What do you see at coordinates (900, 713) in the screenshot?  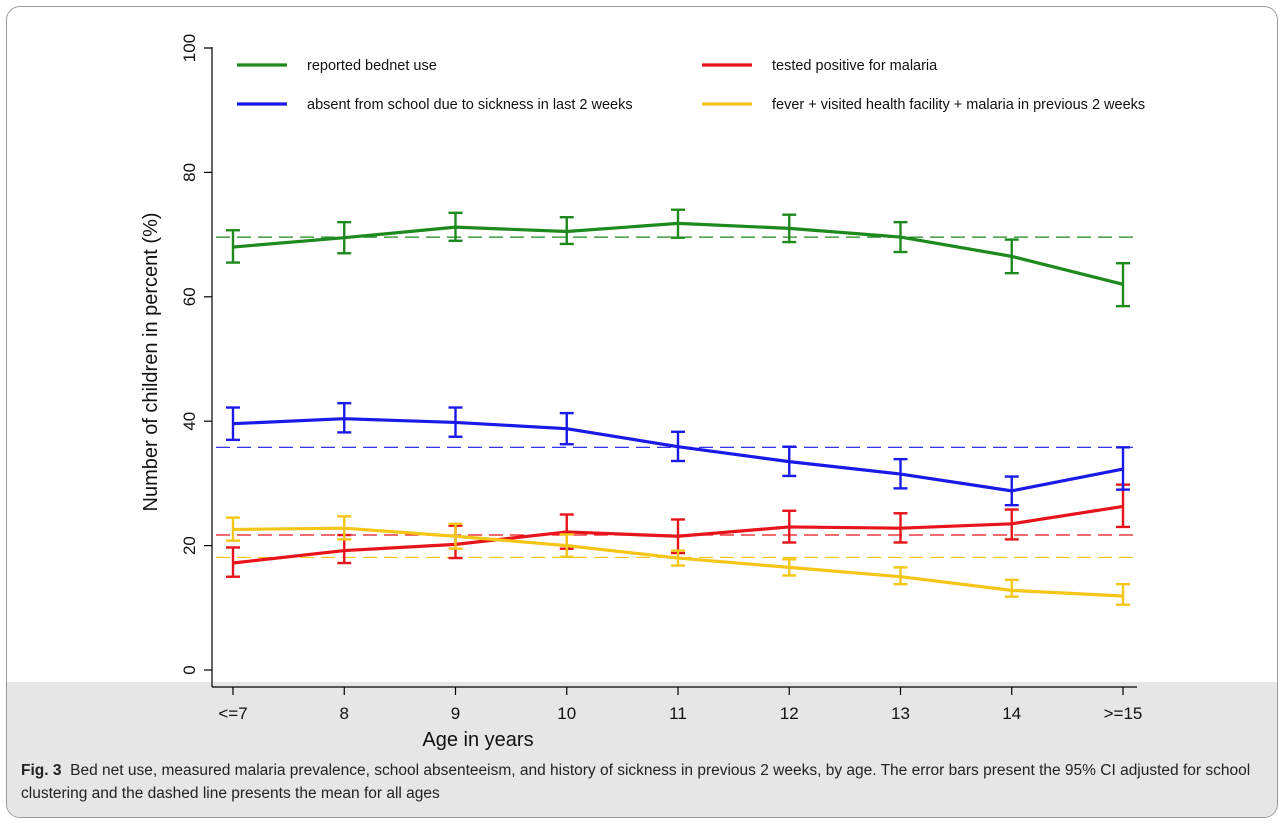 I see `x-tick-label: 13` at bounding box center [900, 713].